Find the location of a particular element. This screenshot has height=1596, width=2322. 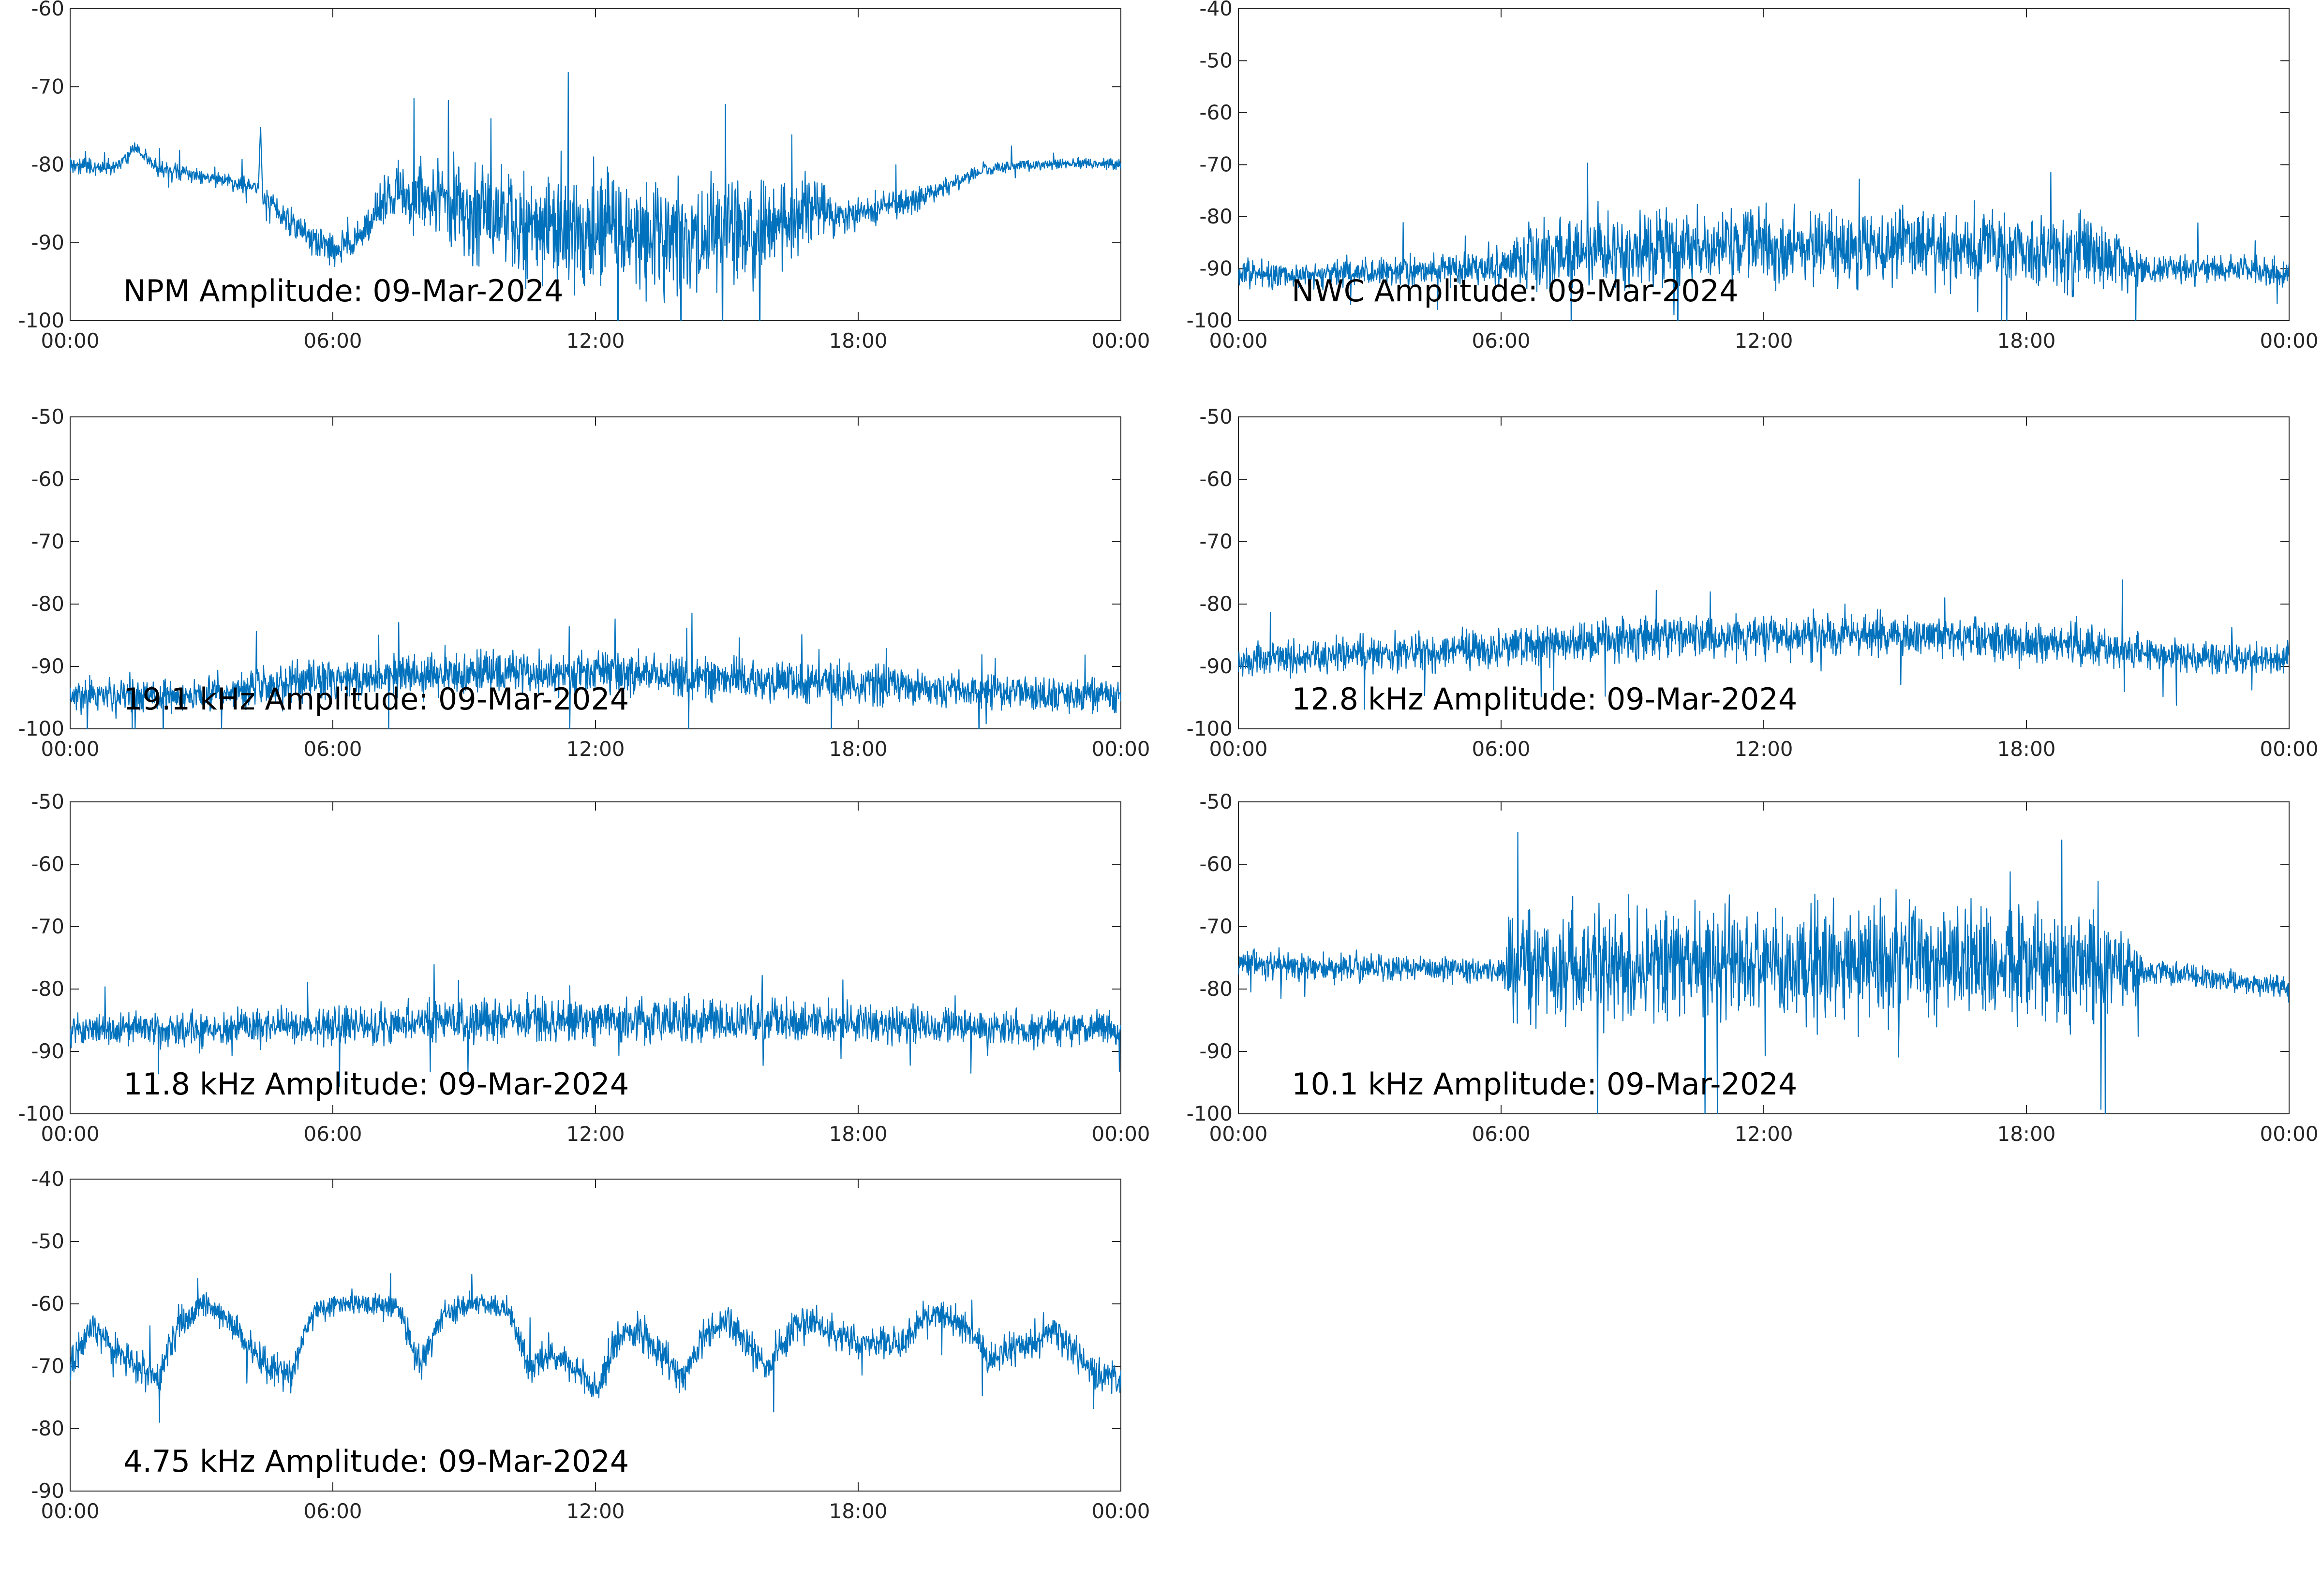

panel-title: NWC Amplitude: 09-Mar-2024 is located at coordinates (1515, 291).